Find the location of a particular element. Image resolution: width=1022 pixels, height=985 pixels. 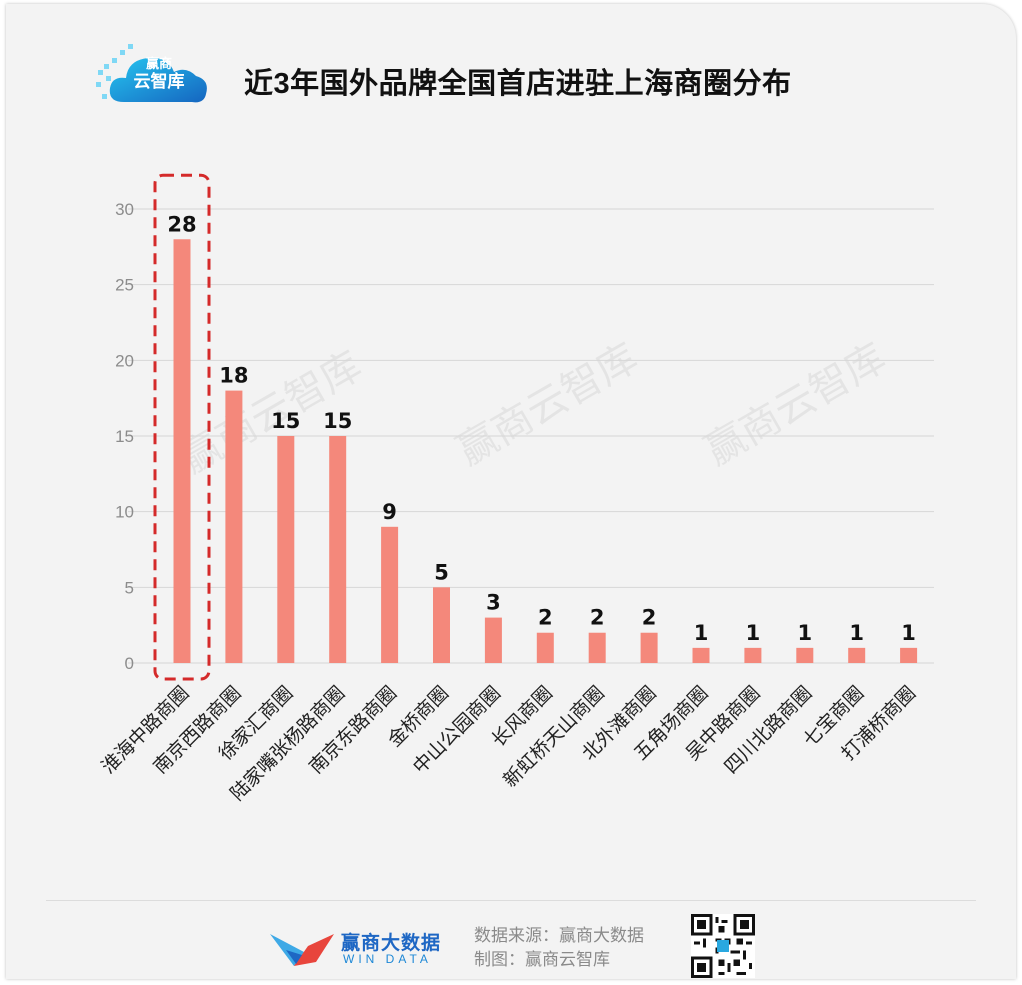

y-tick-label: 25 is located at coordinates (124, 285).